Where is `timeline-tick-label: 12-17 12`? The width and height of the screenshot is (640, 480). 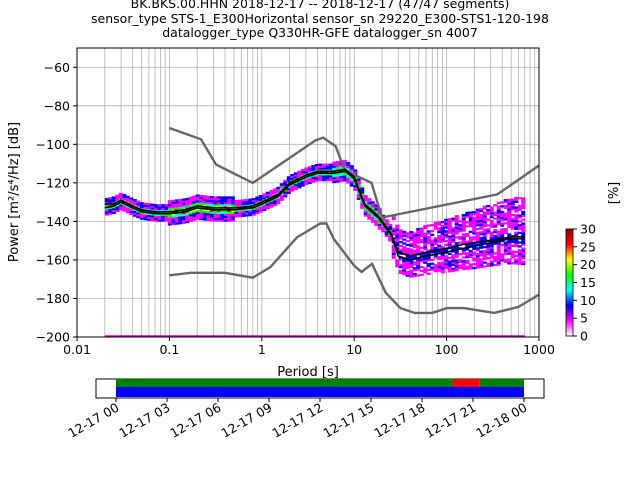 timeline-tick-label: 12-17 12 is located at coordinates (297, 420).